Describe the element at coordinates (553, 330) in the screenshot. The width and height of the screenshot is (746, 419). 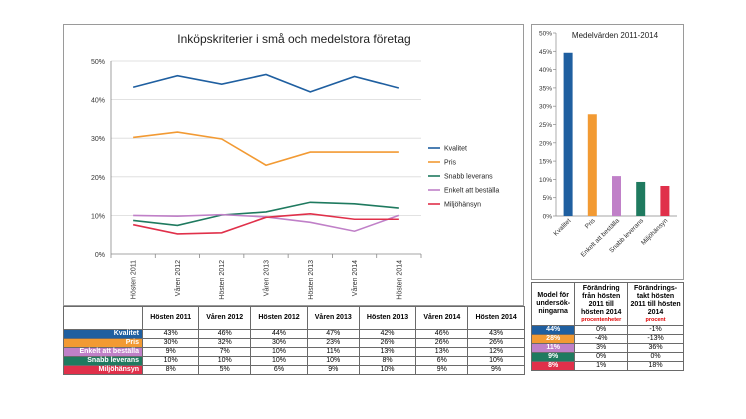
I see `summary-model-kvalitet: 44%` at that location.